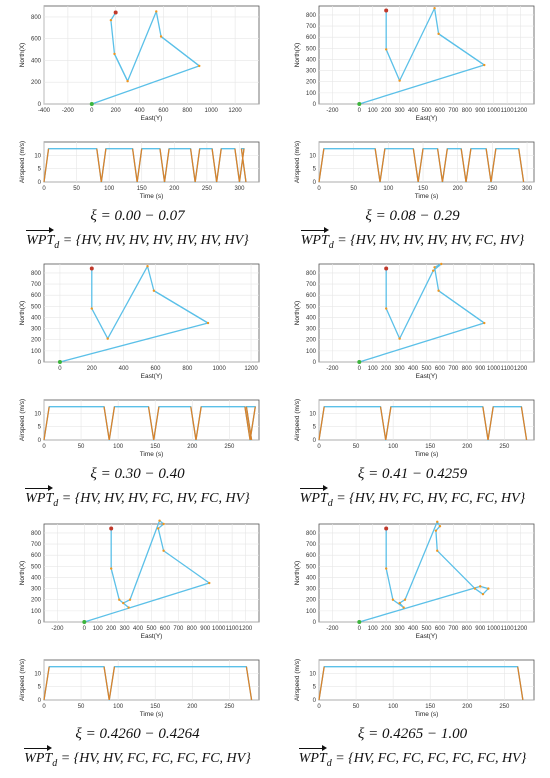  Describe the element at coordinates (137, 474) in the screenshot. I see `xi-range-label: ξ = 0.30 − 0.40` at that location.